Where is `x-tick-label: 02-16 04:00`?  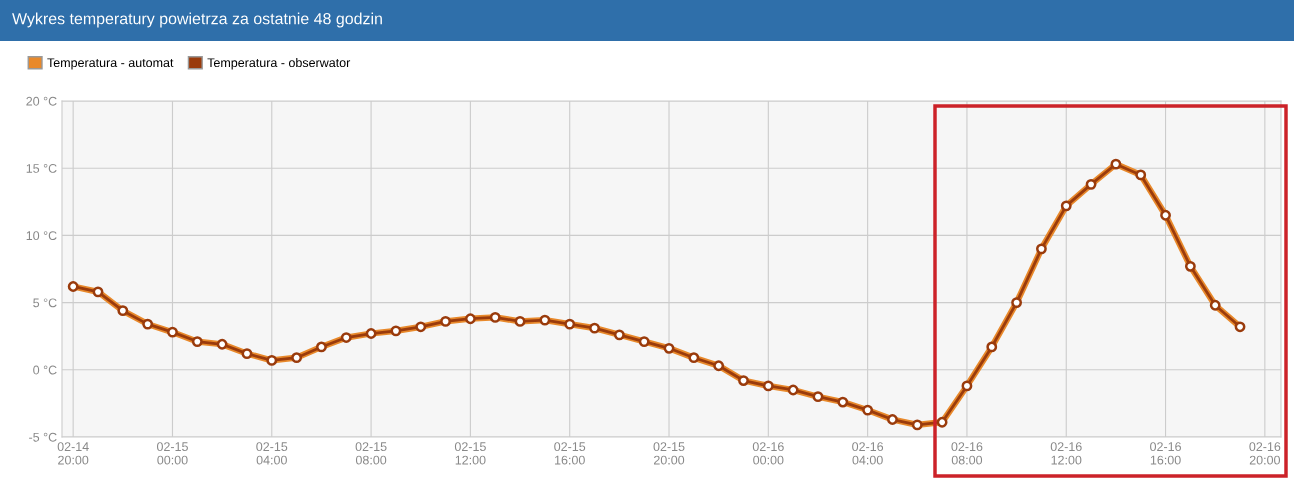 x-tick-label: 02-16 04:00 is located at coordinates (868, 453).